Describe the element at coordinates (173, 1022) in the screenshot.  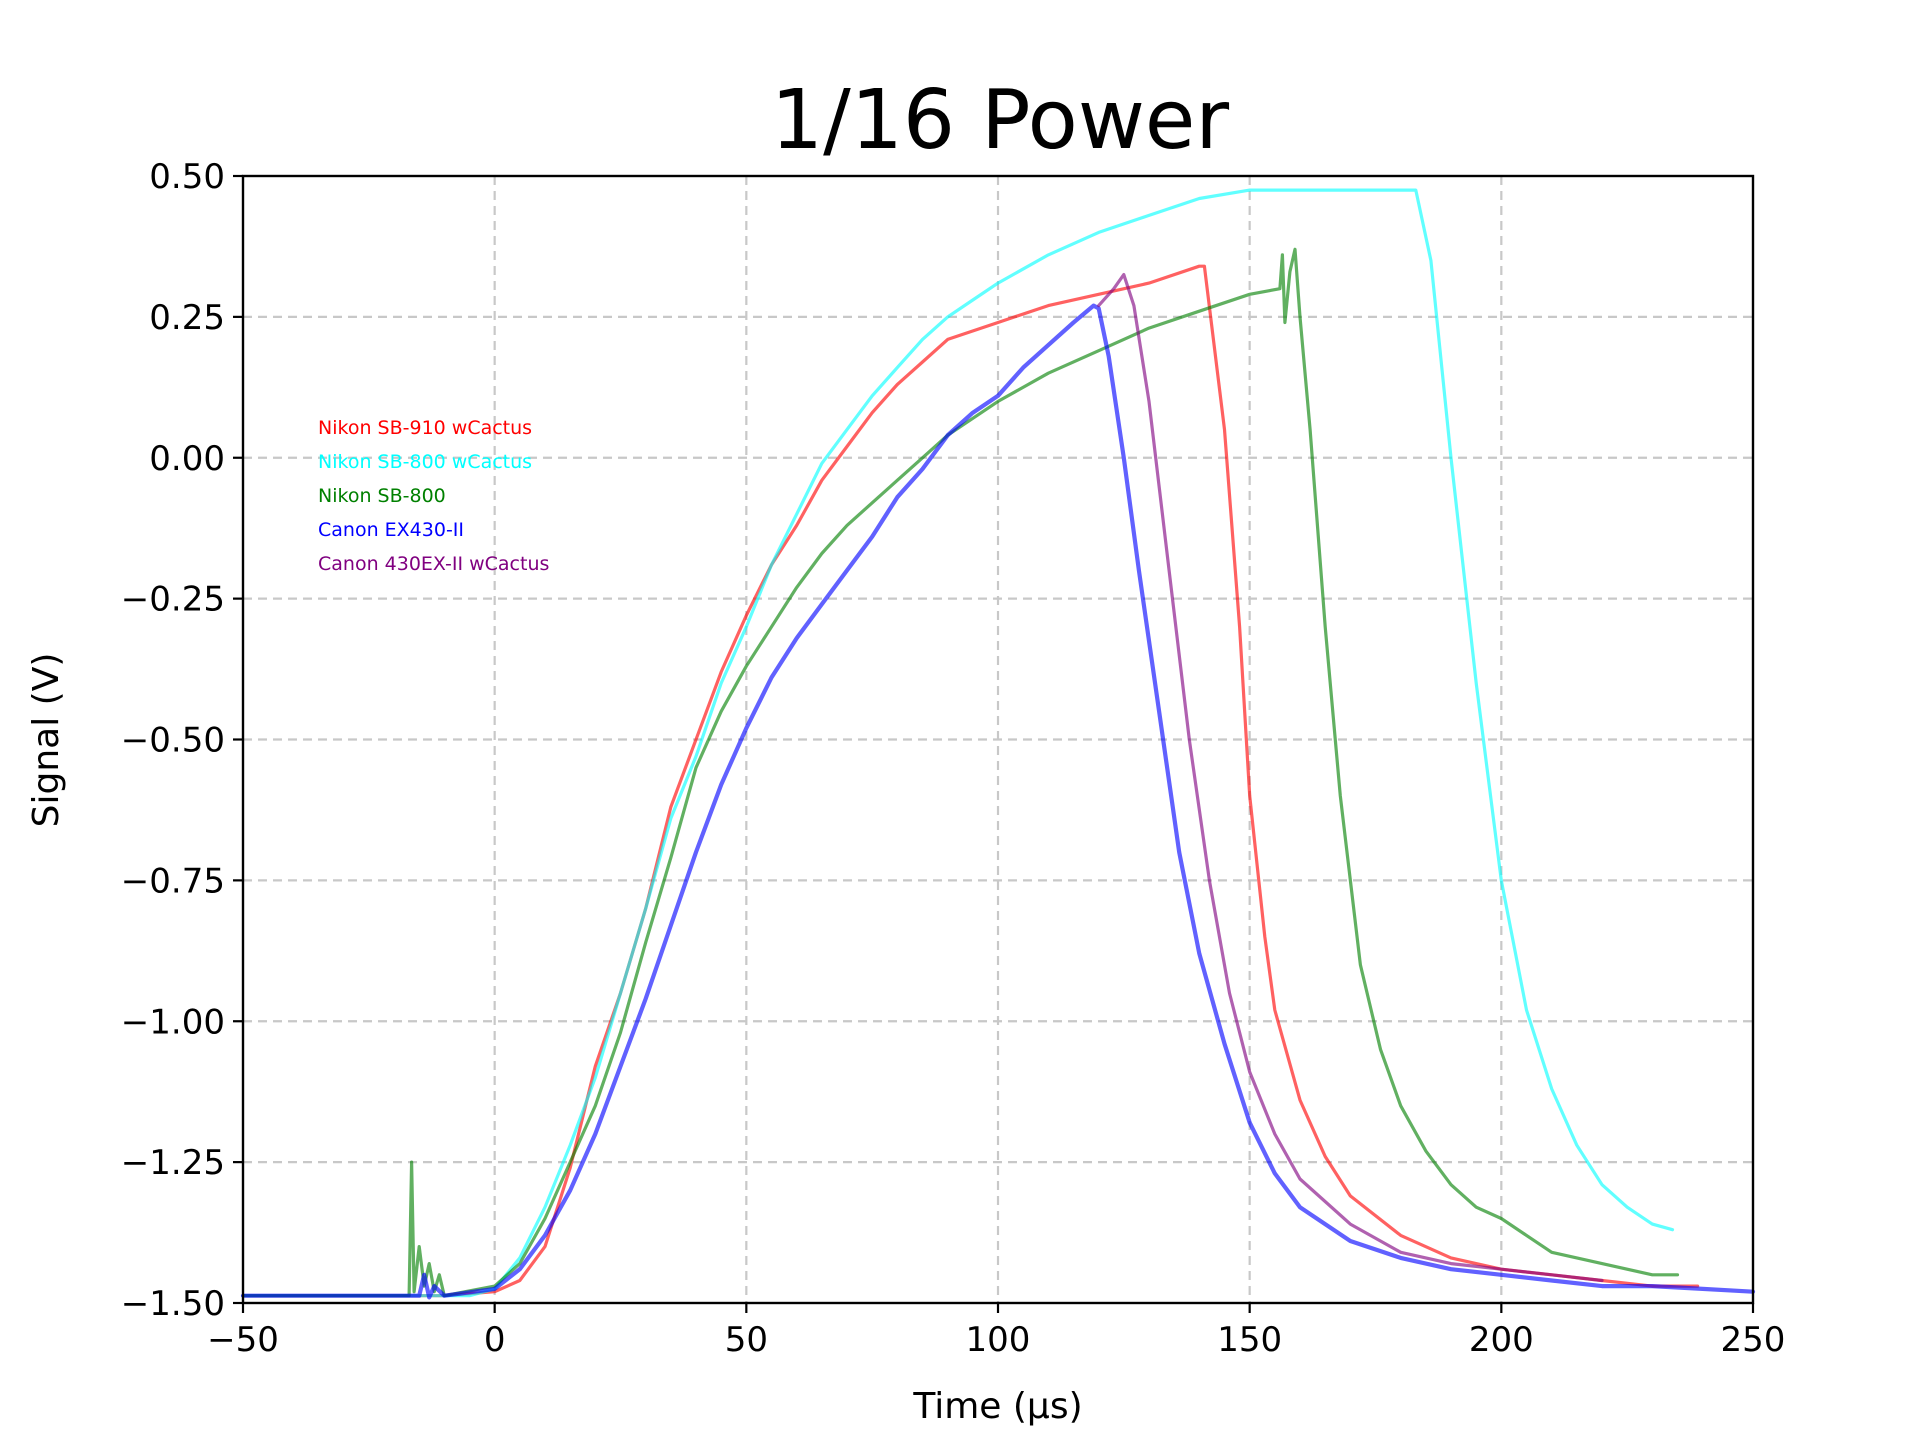
I see `y-tick-label: −1.00` at that location.